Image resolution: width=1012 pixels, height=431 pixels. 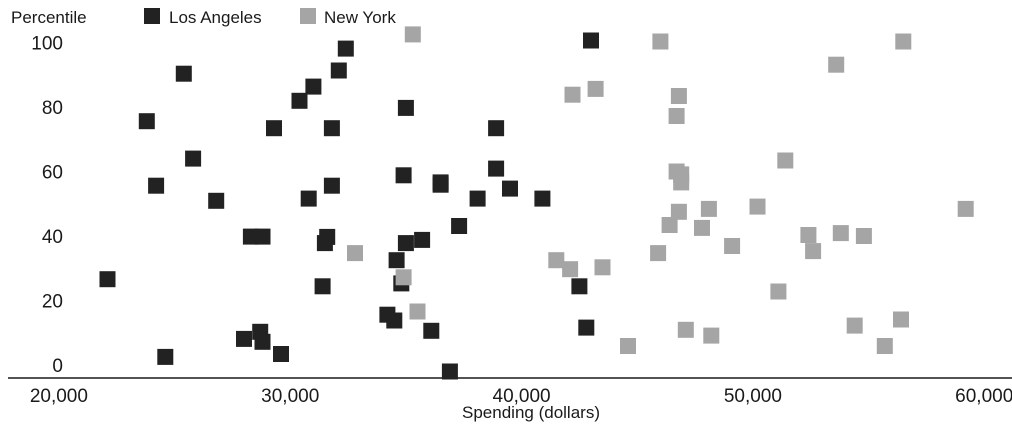 What do you see at coordinates (215, 17) in the screenshot?
I see `legend-label-los-angeles: Los Angeles` at bounding box center [215, 17].